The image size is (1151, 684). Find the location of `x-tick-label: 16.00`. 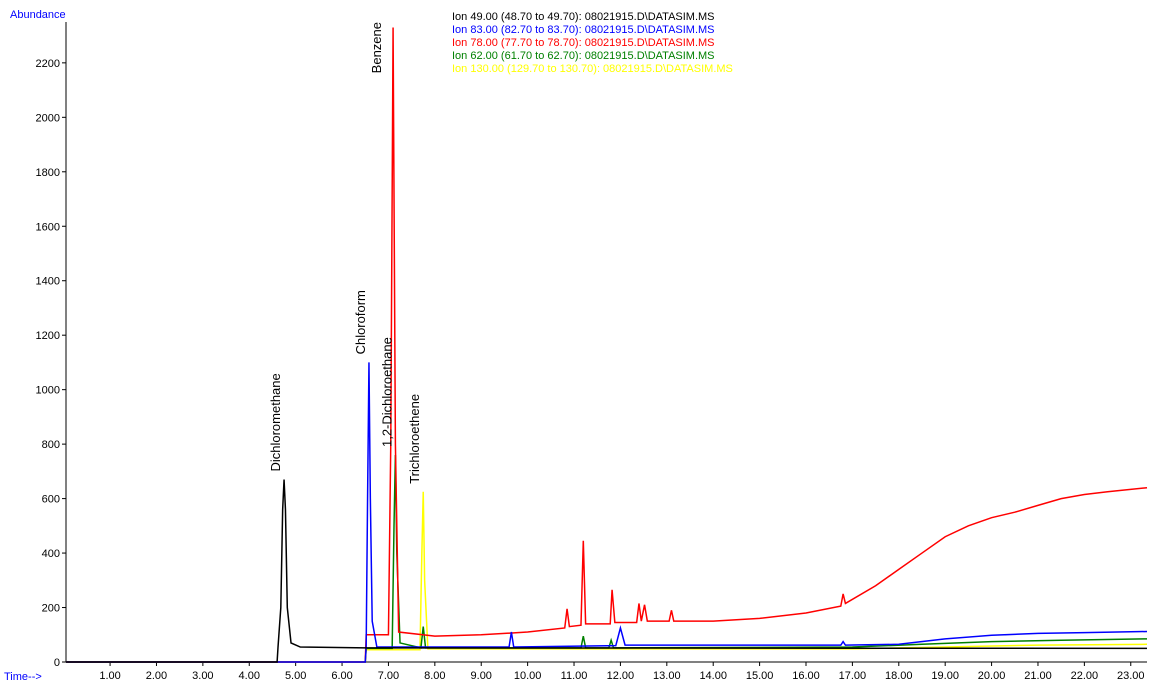

x-tick-label: 16.00 is located at coordinates (806, 676).